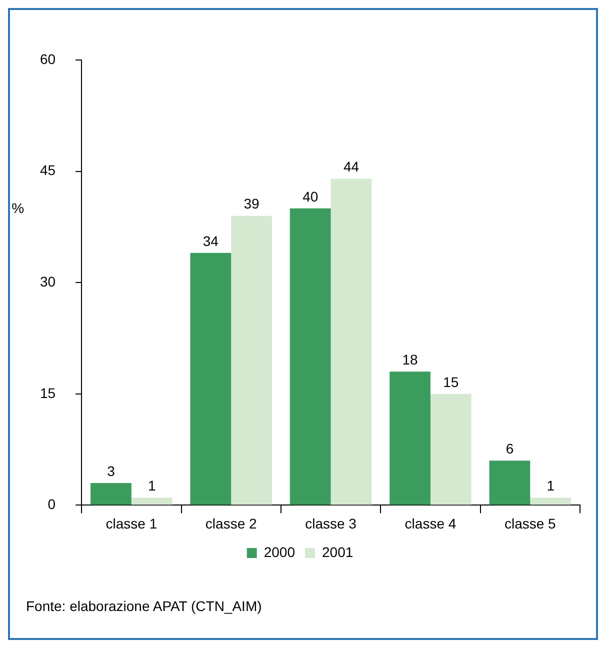 The image size is (608, 651). I want to click on data-label: 6, so click(510, 448).